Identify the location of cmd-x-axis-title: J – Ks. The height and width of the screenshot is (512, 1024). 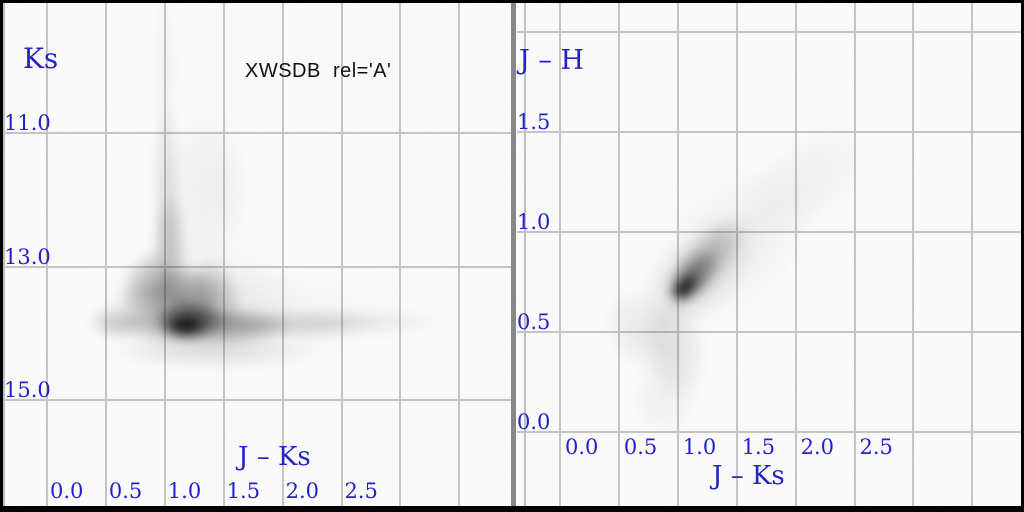
(274, 457).